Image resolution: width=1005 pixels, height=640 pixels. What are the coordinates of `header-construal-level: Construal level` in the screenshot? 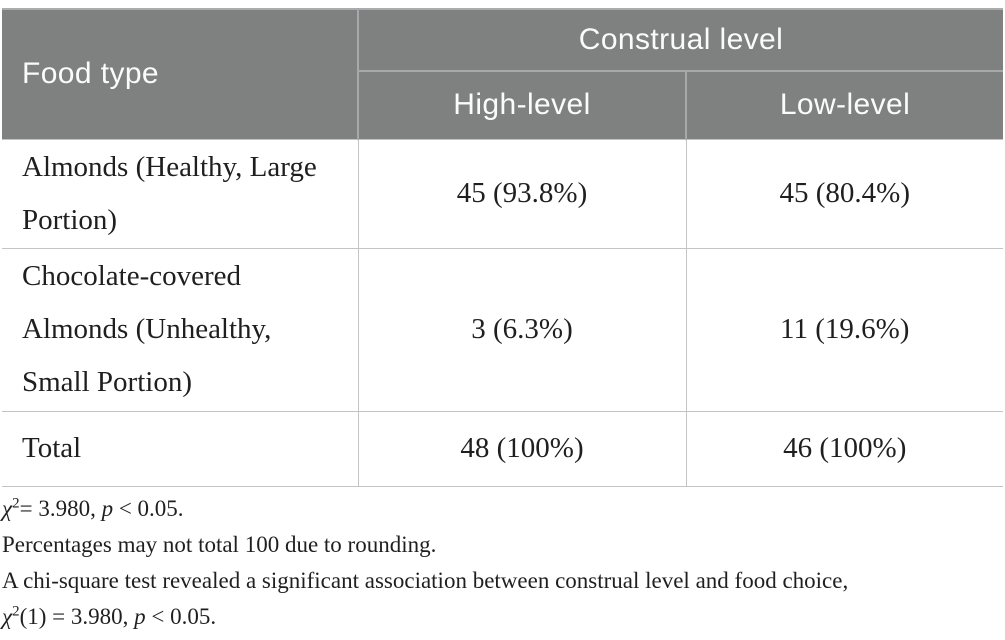 It's located at (680, 40).